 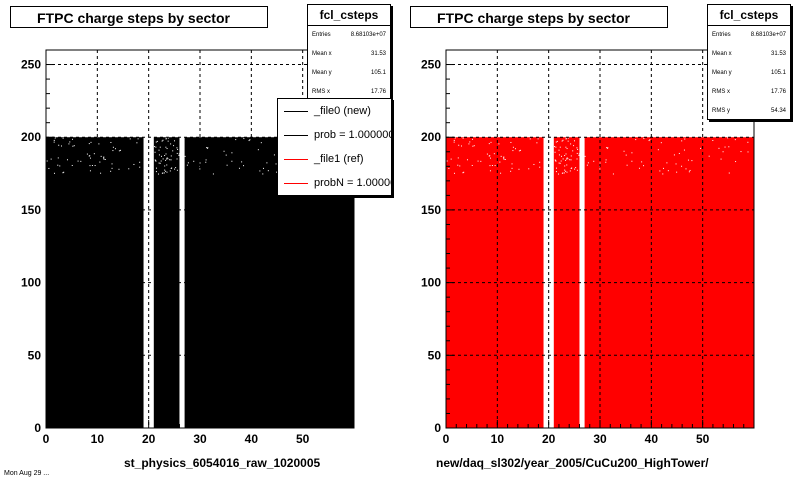 What do you see at coordinates (749, 15) in the screenshot?
I see `right-stats-name: fcl_csteps` at bounding box center [749, 15].